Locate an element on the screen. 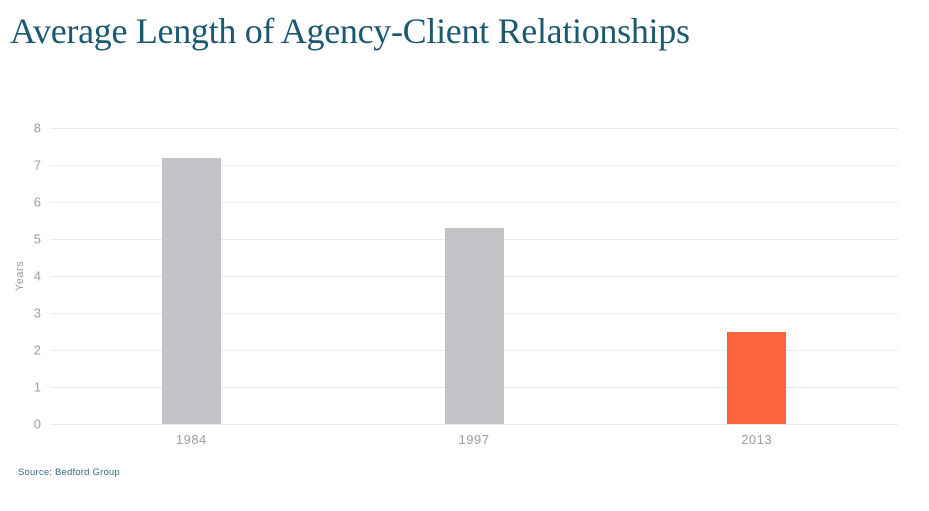 Image resolution: width=929 pixels, height=511 pixels. y-tick-label-0: 0 is located at coordinates (37, 424).